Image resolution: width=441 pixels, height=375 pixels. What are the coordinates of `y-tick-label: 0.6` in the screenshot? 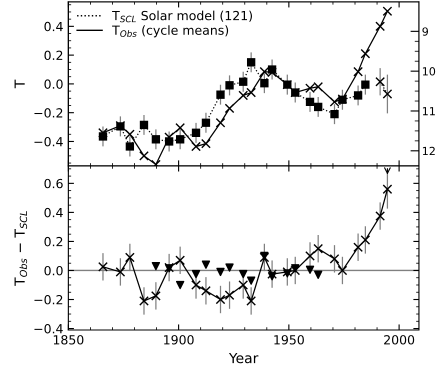 It's located at (53, 183).